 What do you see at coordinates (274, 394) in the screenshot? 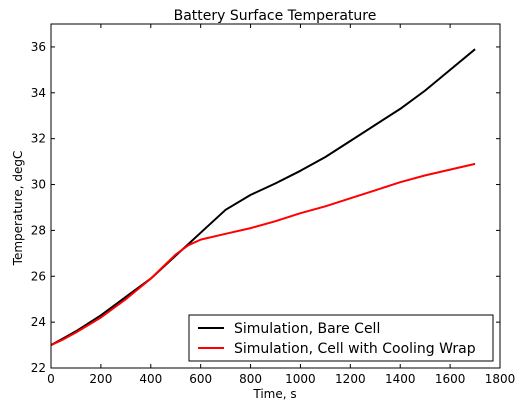
I see `x-axis-title: Time, s` at bounding box center [274, 394].